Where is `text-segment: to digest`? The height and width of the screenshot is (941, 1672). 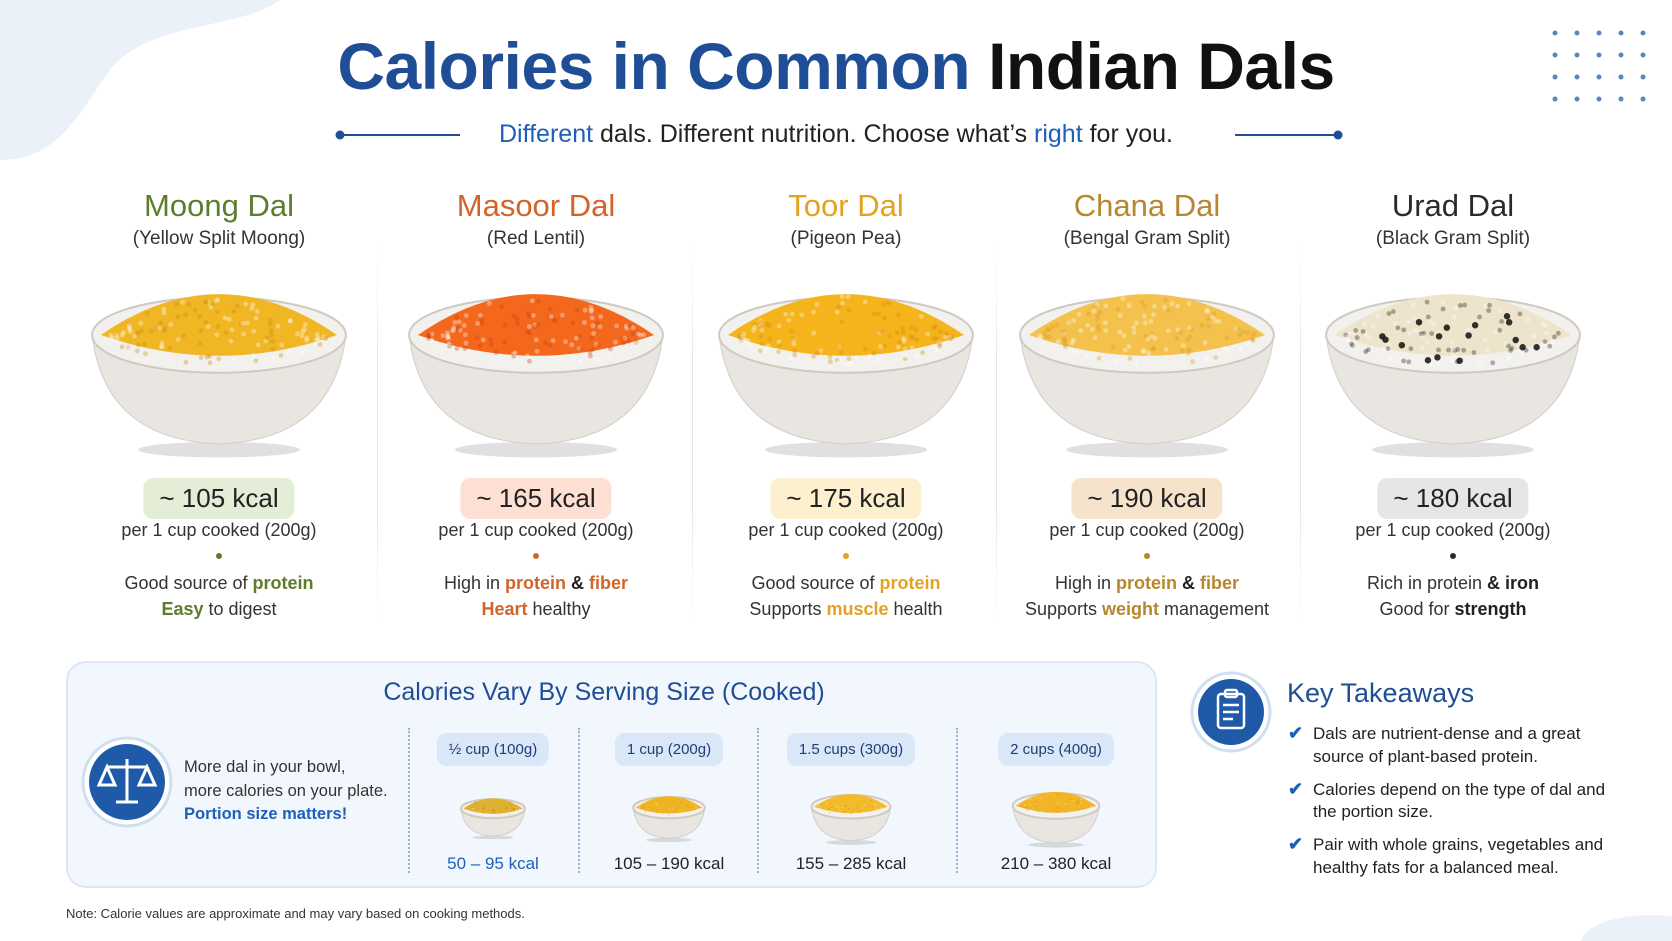
text-segment: to digest is located at coordinates (240, 609).